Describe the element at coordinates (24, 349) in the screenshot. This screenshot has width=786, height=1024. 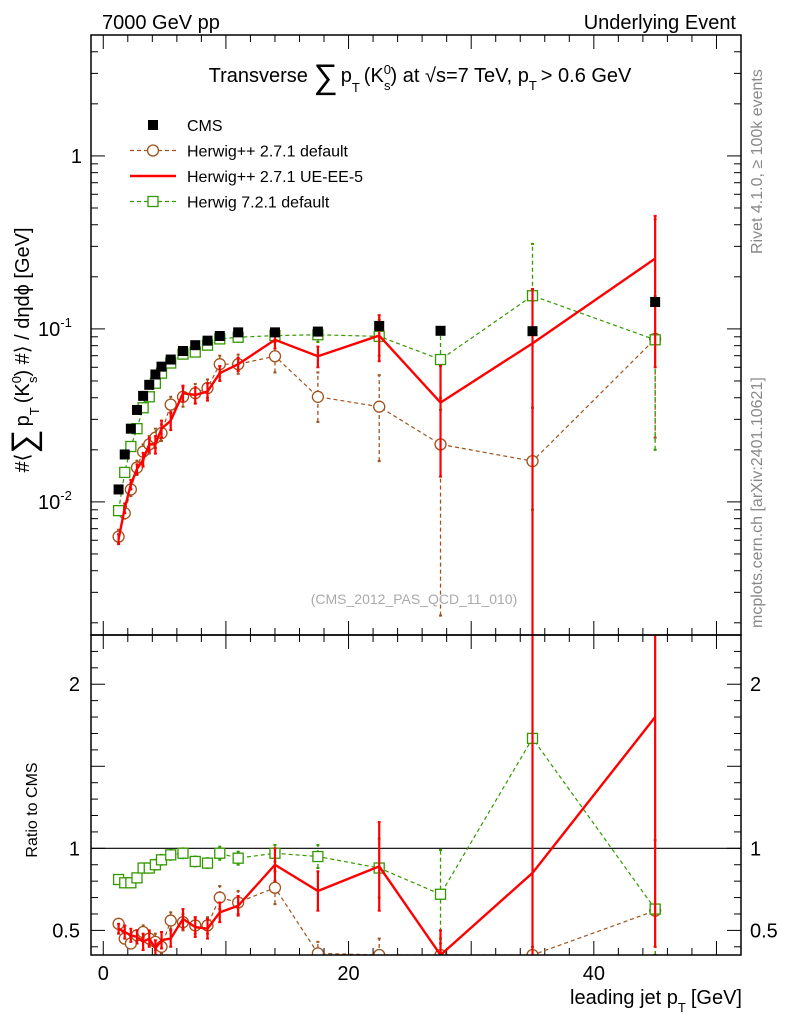
I see `y-axis-label: #⟨∑pT(K0s) #⟩ / dηdϕ [GeV]` at that location.